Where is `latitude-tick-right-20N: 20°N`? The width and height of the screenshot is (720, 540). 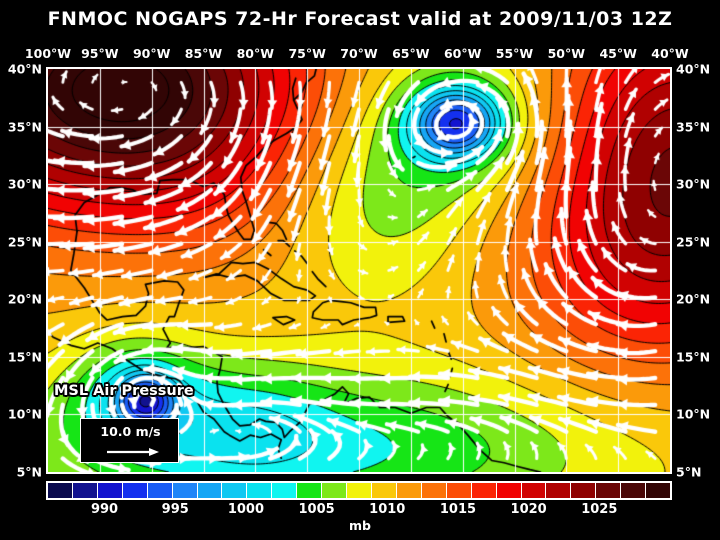
latitude-tick-right-20N: 20°N is located at coordinates (693, 299).